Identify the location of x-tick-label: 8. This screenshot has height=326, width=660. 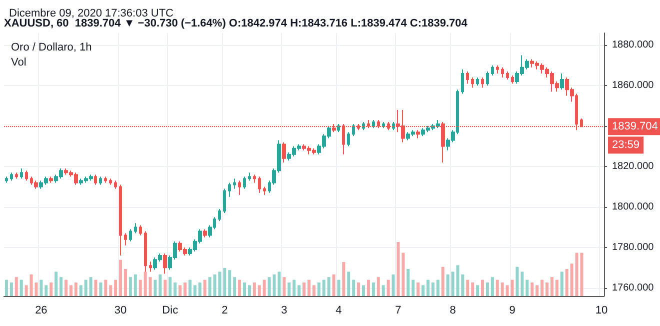
(453, 310).